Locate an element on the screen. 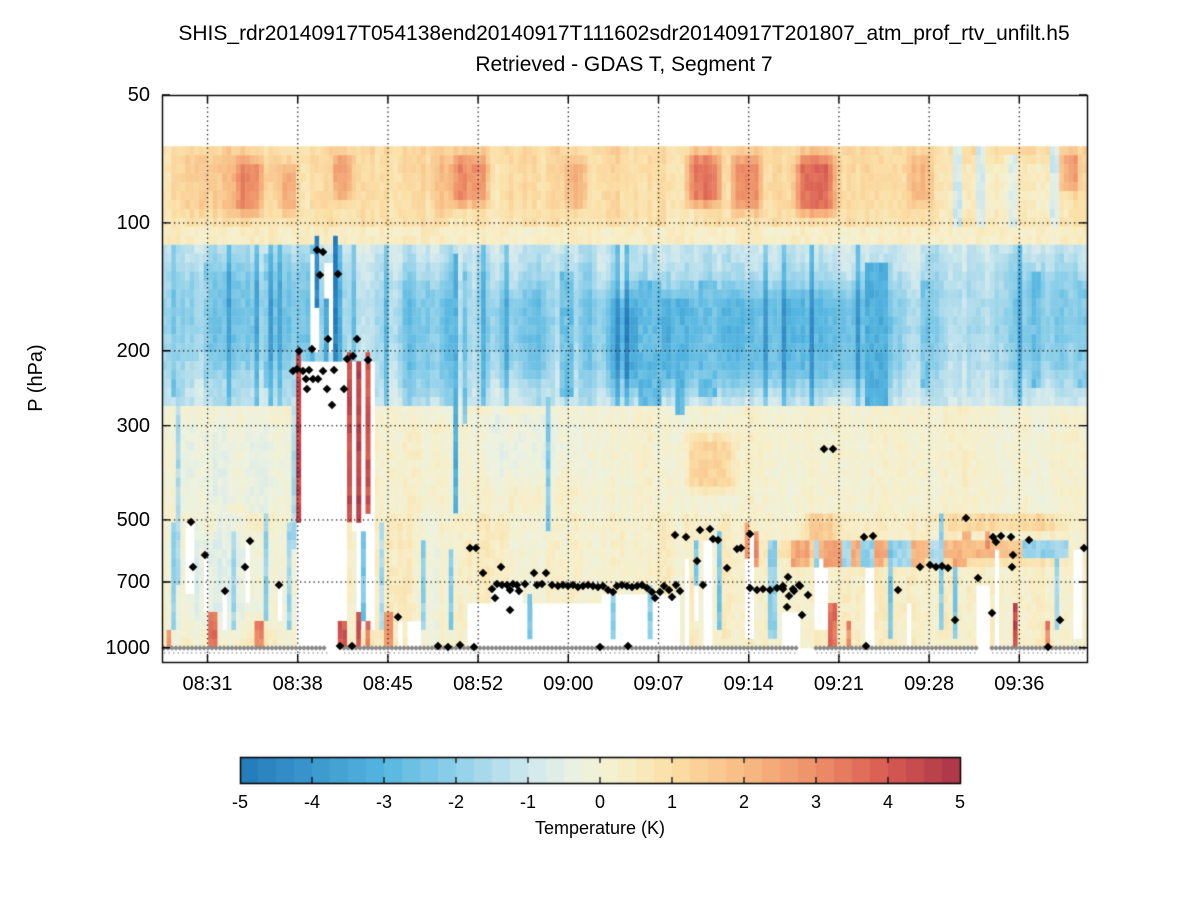 The height and width of the screenshot is (900, 1200). colorbar-tick-label: -4 is located at coordinates (311, 802).